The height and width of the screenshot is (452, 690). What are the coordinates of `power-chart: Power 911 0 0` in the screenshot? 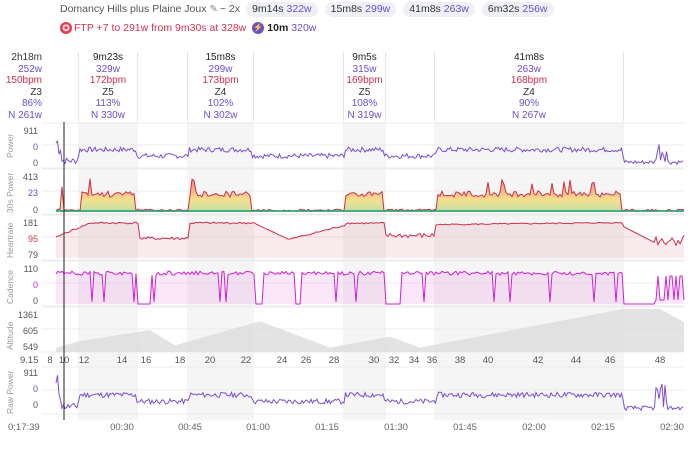 It's located at (344, 147).